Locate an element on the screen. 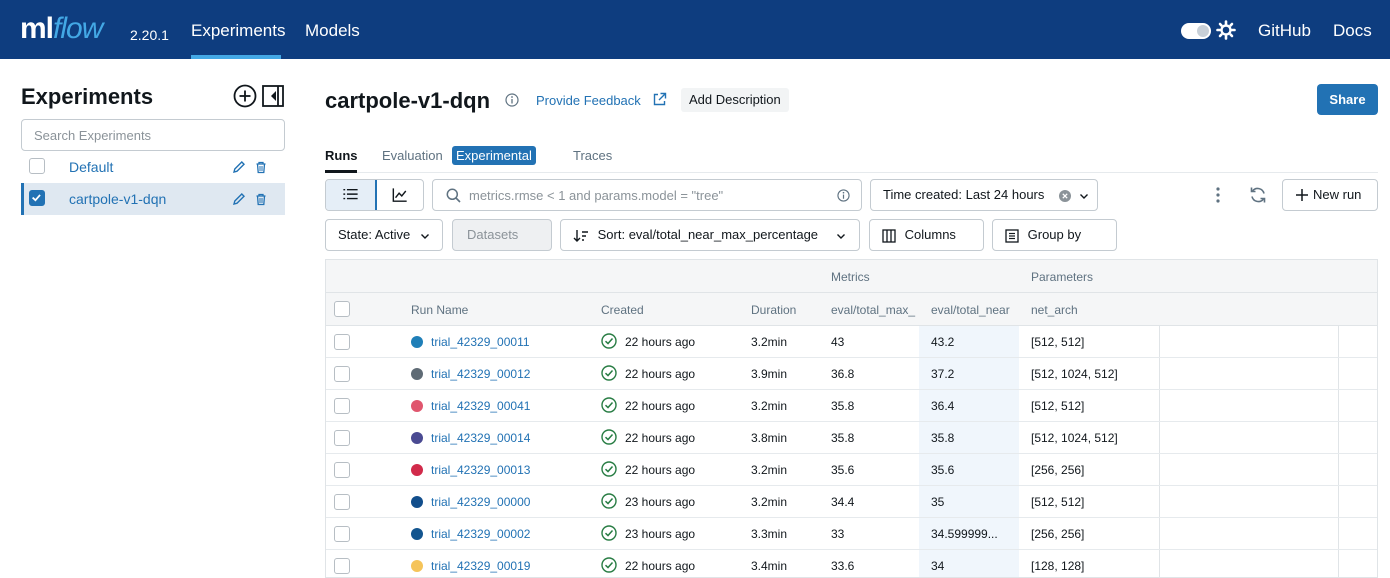 This screenshot has height=578, width=1390. sort-icon is located at coordinates (580, 235).